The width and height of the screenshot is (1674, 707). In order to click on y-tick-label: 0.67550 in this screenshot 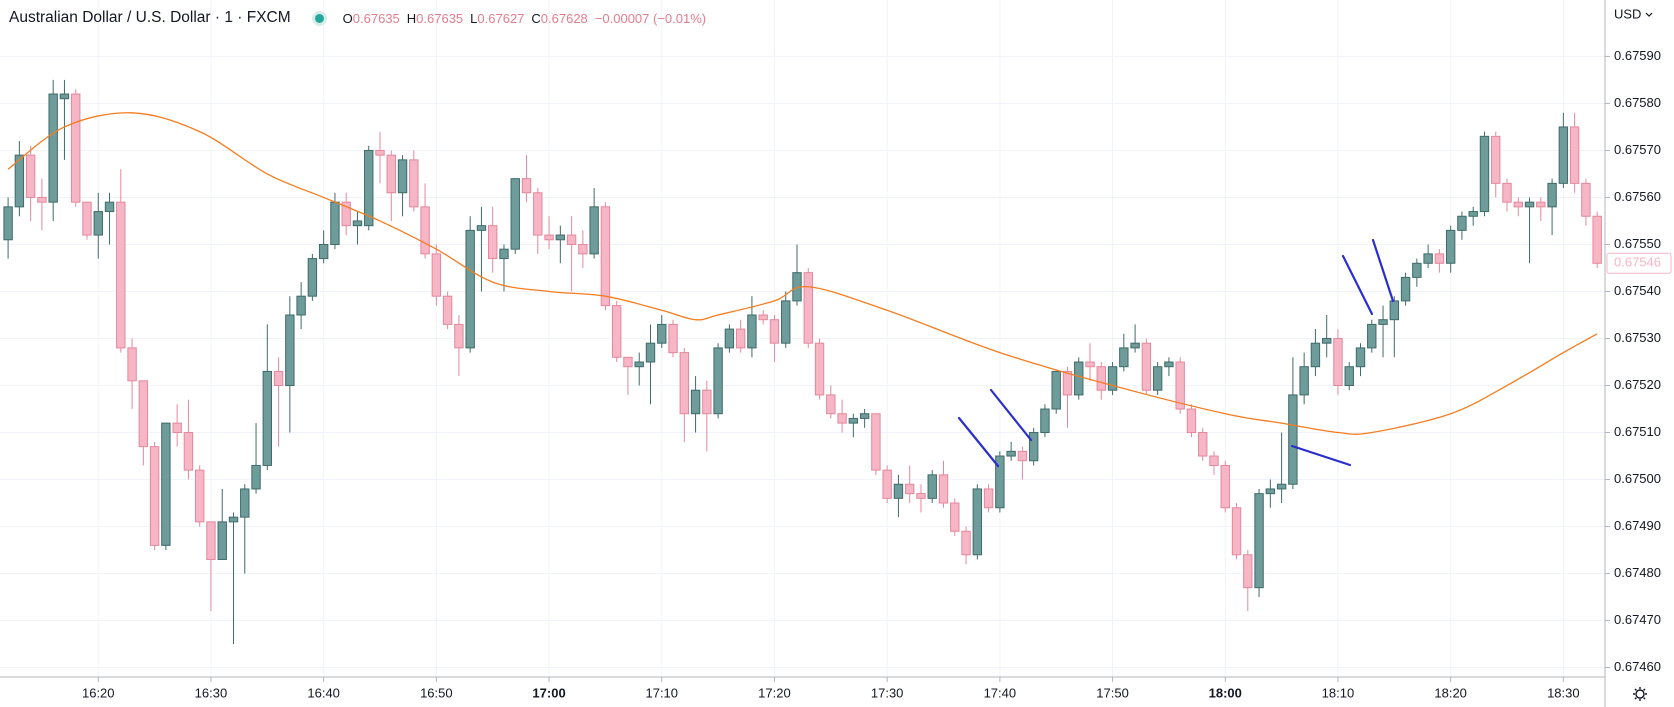, I will do `click(1637, 243)`.